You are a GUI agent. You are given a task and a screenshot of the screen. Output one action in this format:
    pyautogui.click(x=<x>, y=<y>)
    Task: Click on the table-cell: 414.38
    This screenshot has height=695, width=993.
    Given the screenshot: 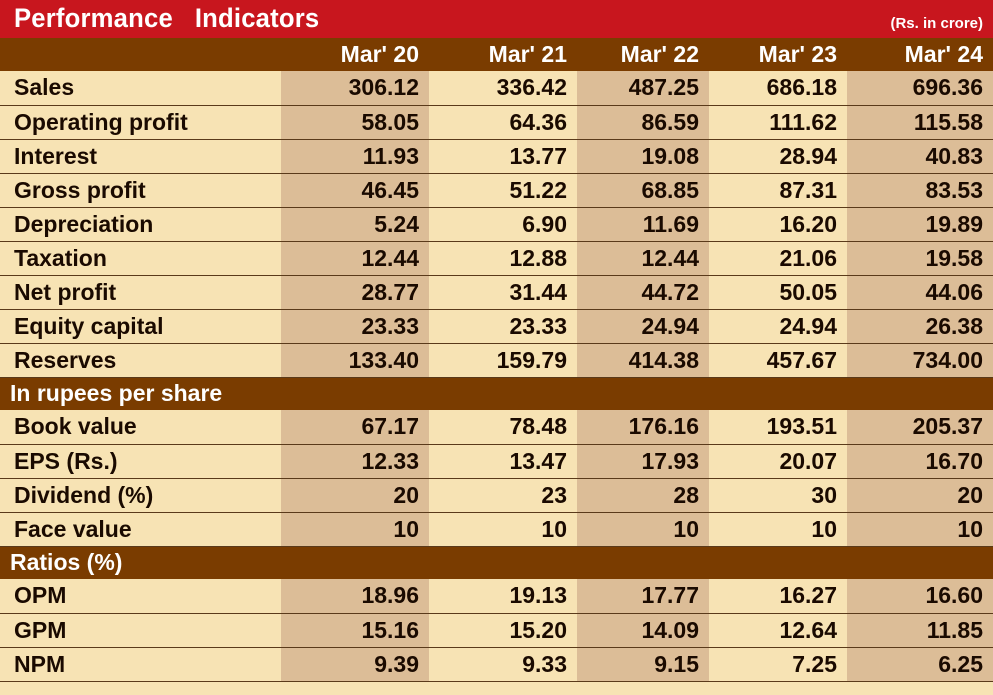 What is the action you would take?
    pyautogui.click(x=643, y=360)
    